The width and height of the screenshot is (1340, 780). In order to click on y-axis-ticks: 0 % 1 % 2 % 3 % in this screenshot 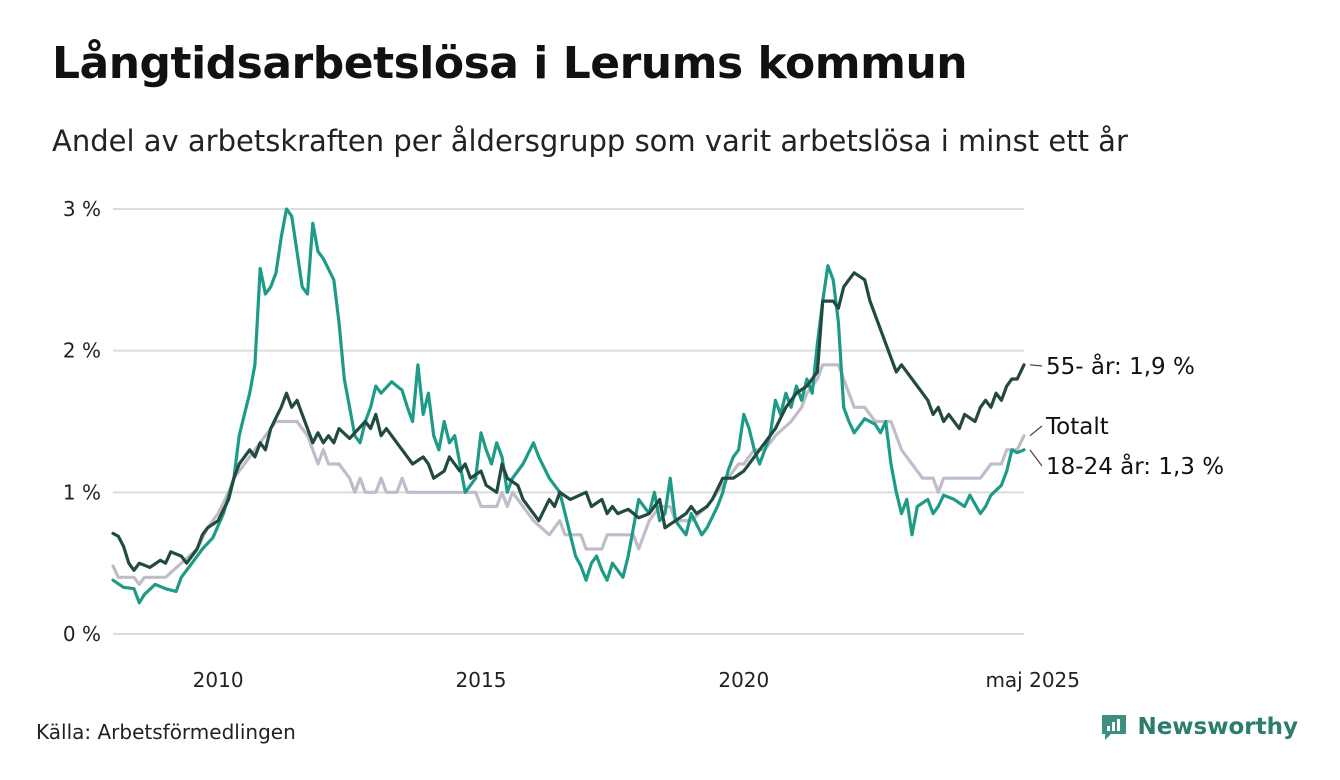, I will do `click(82, 421)`.